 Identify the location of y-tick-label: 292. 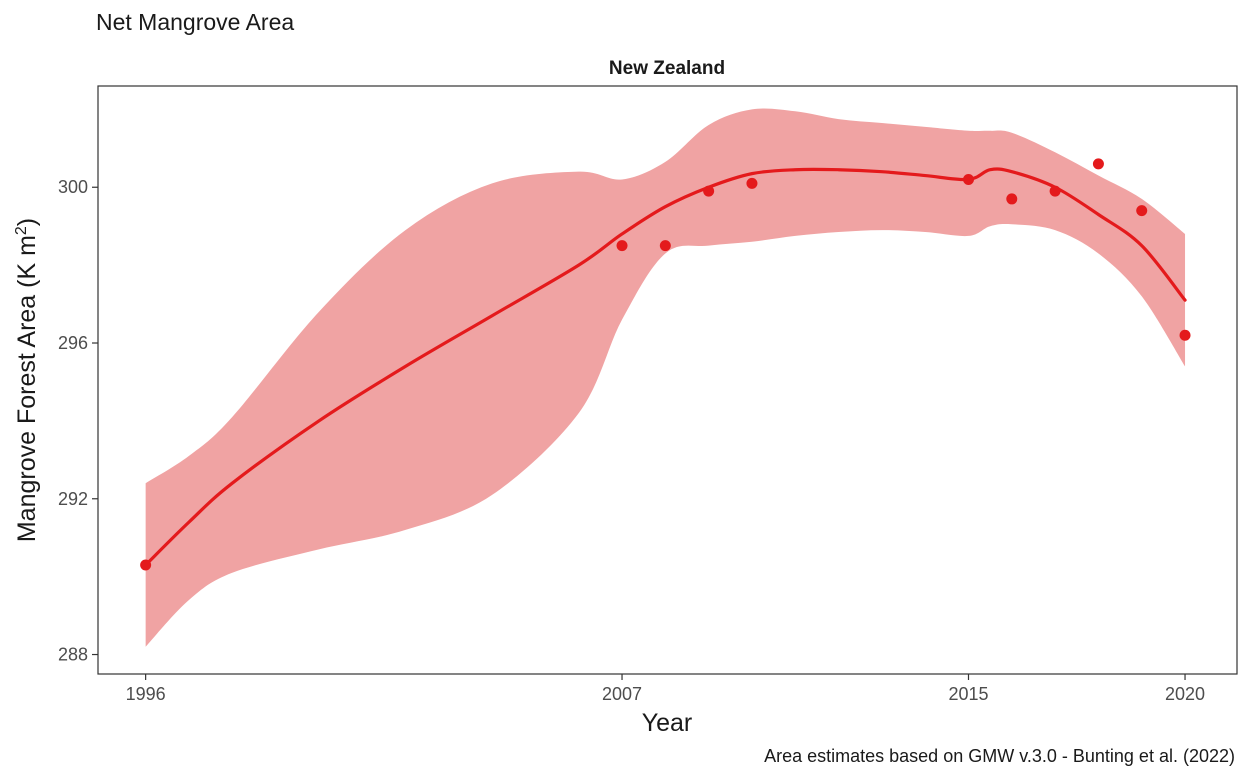
(73, 499).